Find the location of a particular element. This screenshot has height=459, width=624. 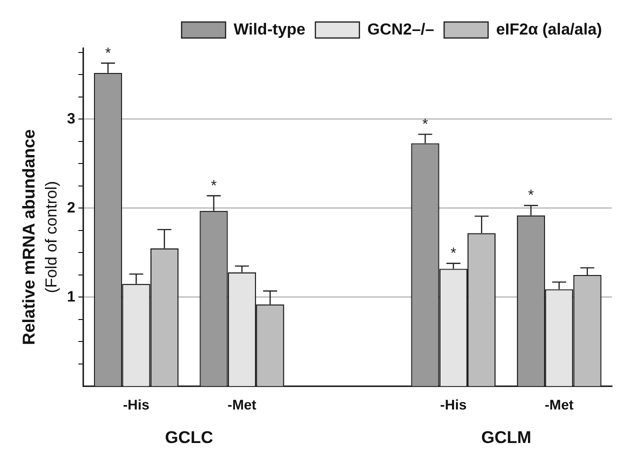

legend-label: Wild-type is located at coordinates (270, 29).